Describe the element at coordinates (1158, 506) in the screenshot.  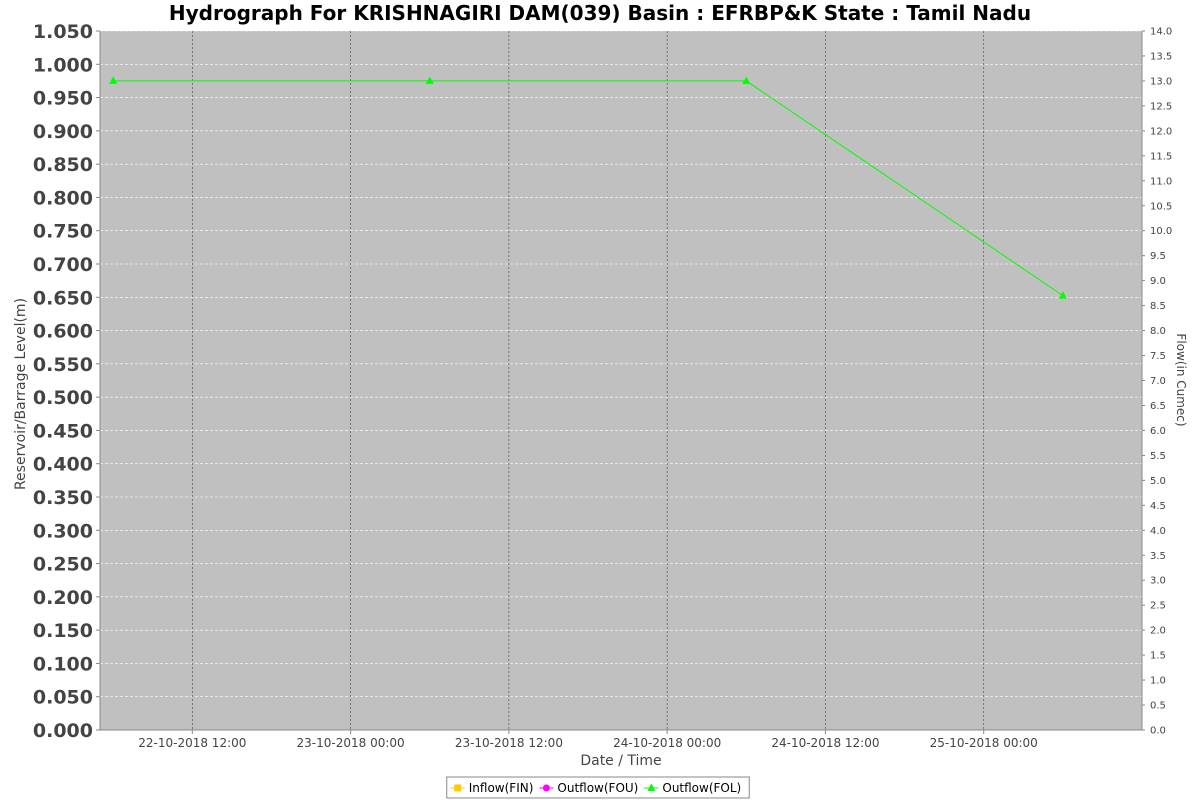
I see `y2-tick-label: 4.5` at that location.